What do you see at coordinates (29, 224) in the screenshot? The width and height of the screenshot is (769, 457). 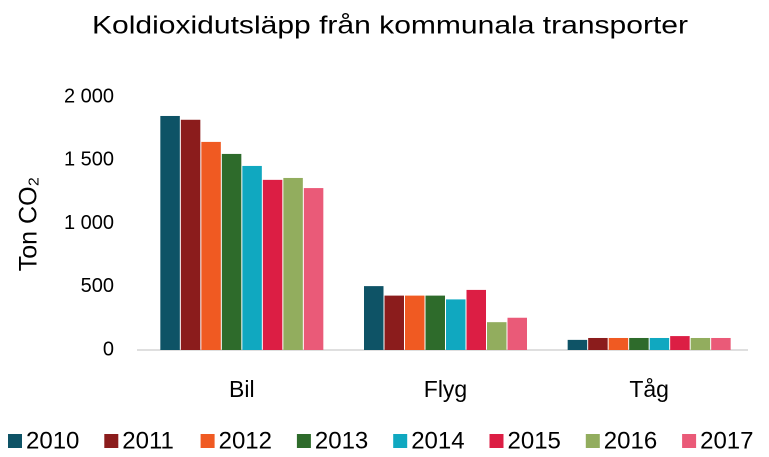 I see `y-axis-label: Ton CO₂` at bounding box center [29, 224].